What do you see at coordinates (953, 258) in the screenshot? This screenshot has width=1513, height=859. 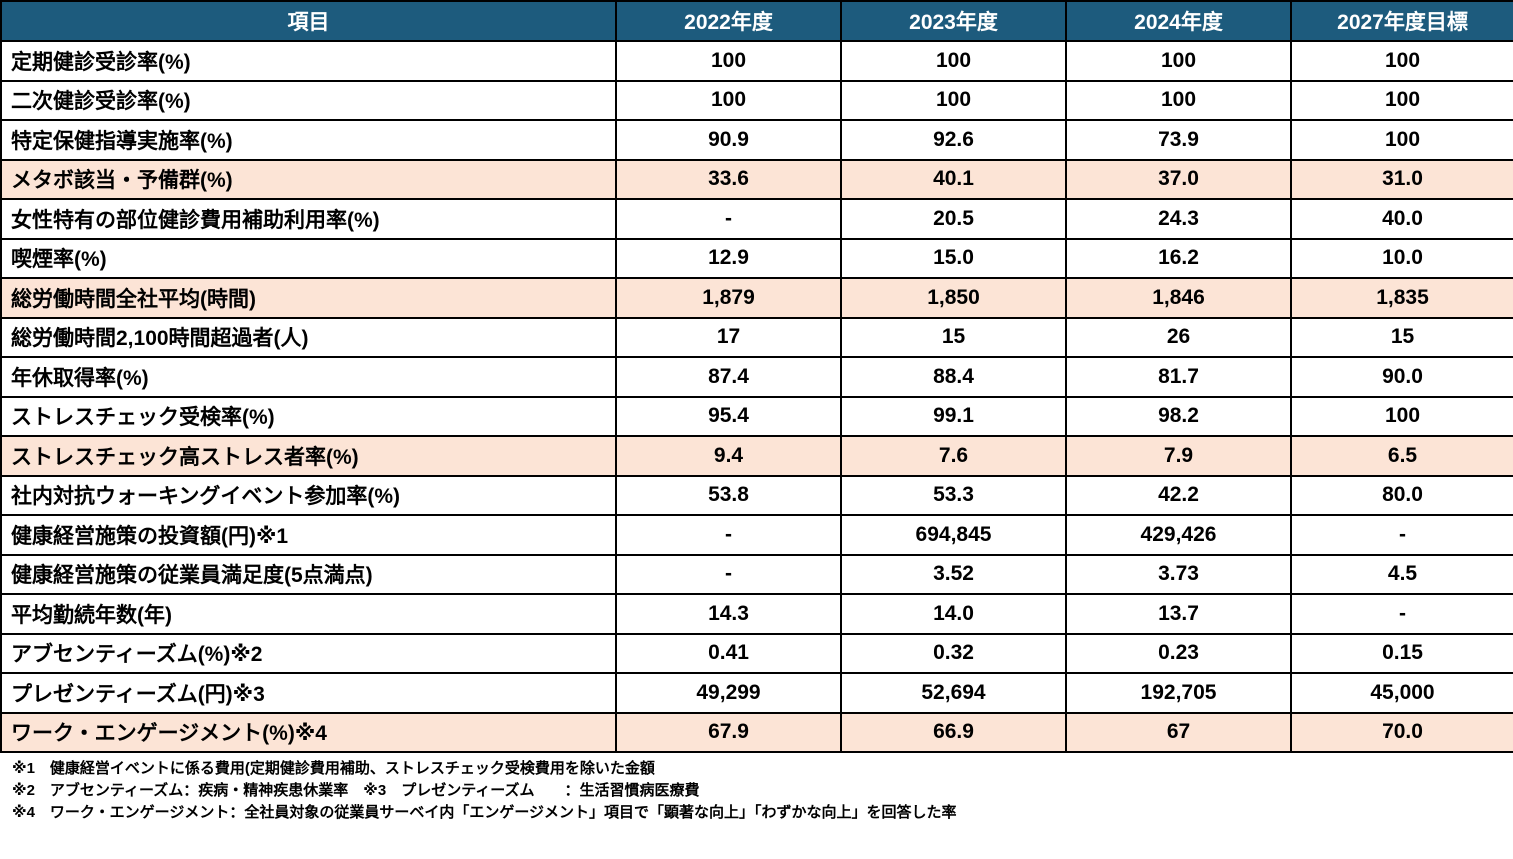 I see `value-cell: 15.0` at bounding box center [953, 258].